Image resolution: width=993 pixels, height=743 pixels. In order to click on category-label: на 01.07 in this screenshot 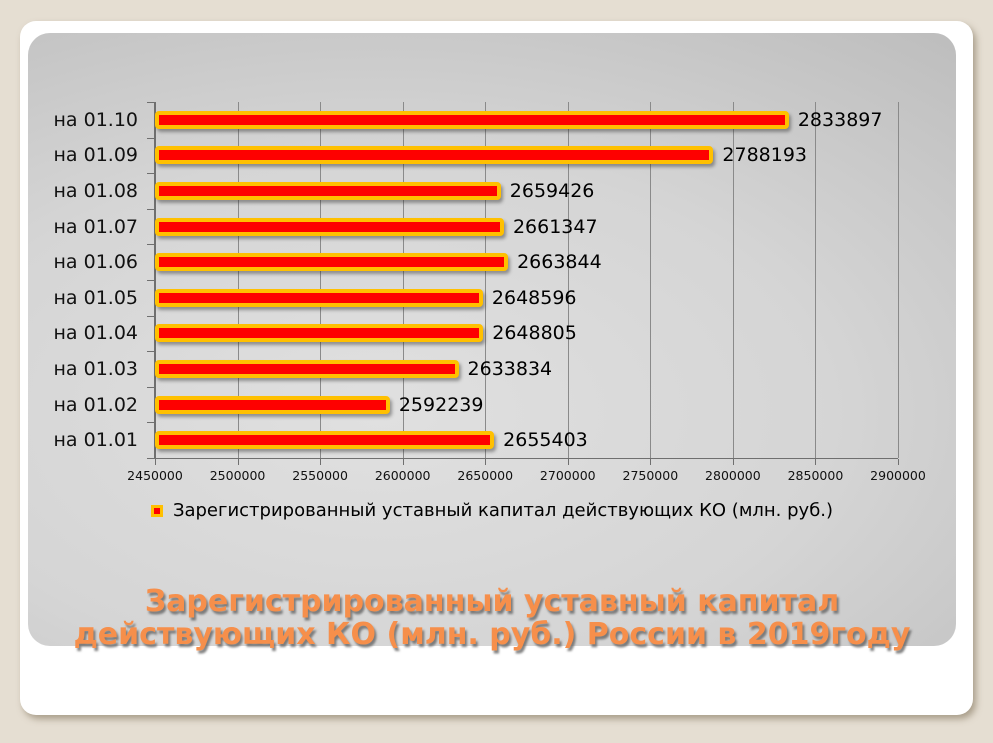, I will do `click(96, 226)`.